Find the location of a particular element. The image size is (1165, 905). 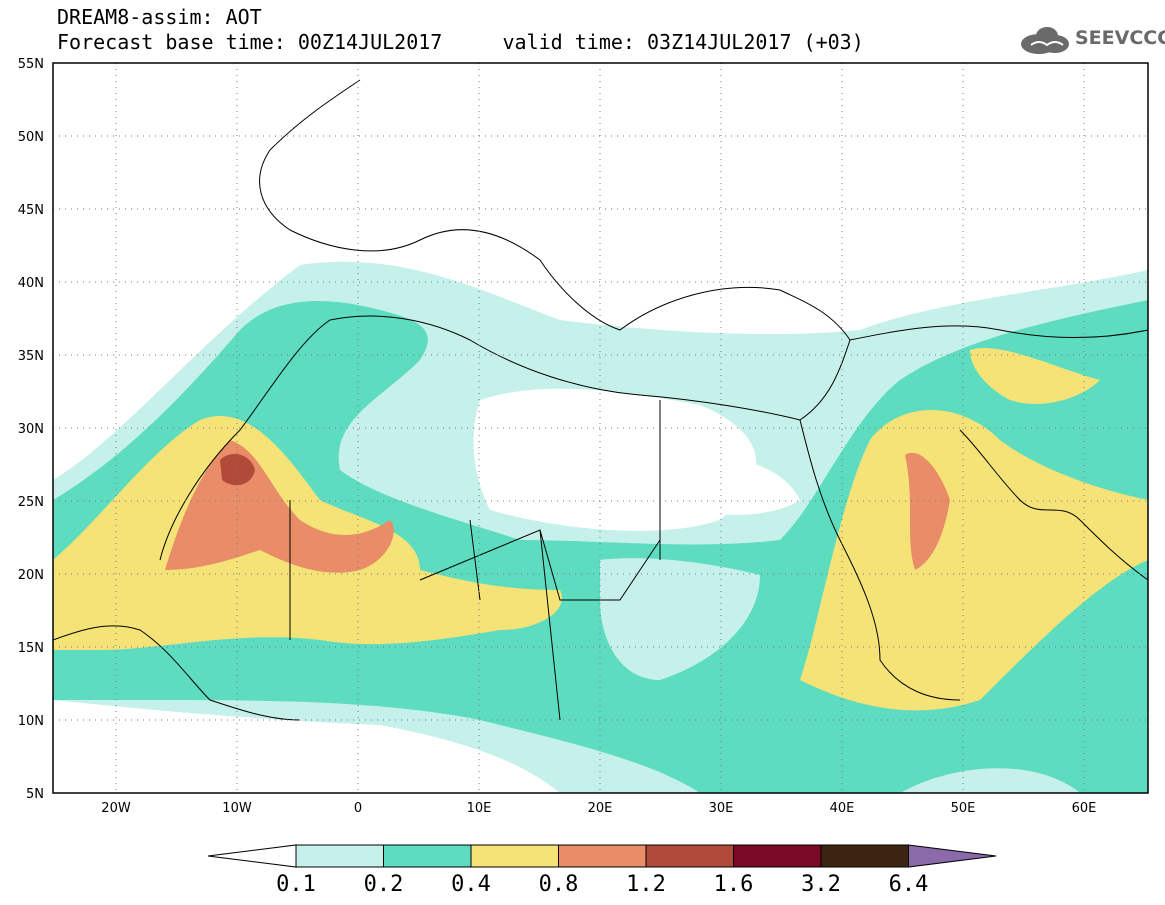

lon-tick-label: 10W is located at coordinates (237, 808).